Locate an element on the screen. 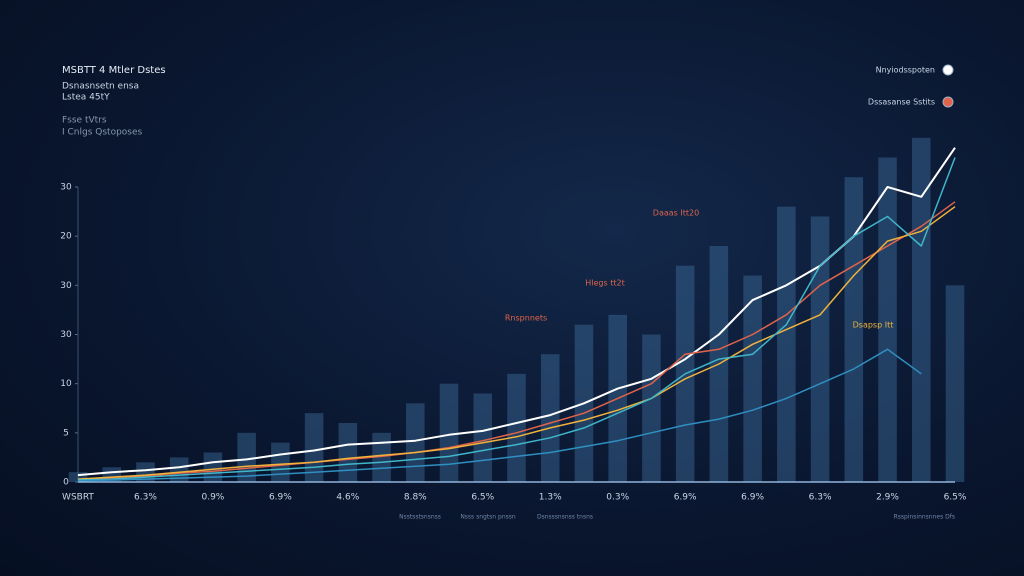 The height and width of the screenshot is (576, 1024). y-tick-label: 10 is located at coordinates (66, 384).